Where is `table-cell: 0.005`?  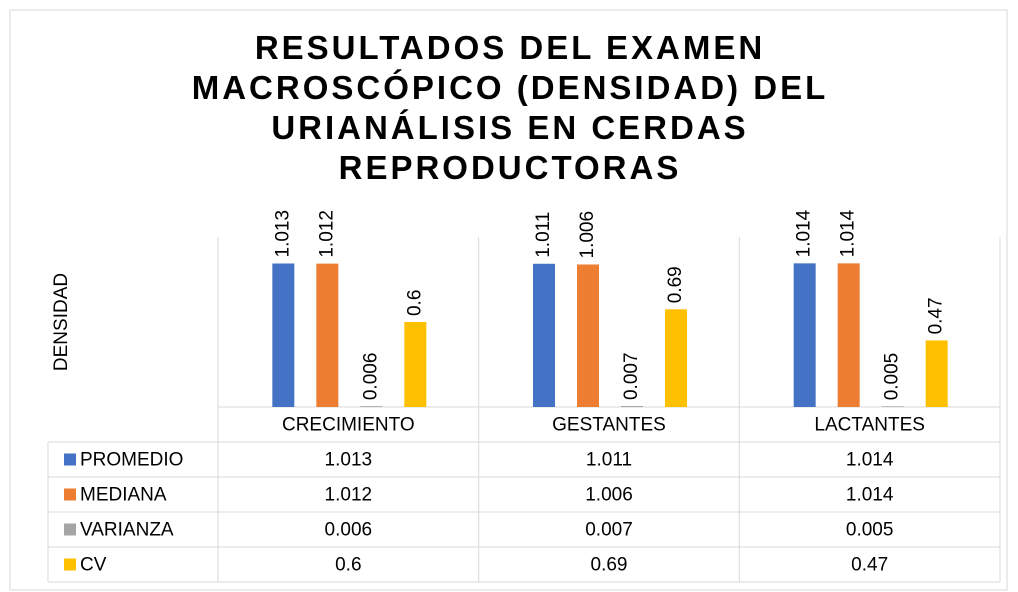 table-cell: 0.005 is located at coordinates (870, 530).